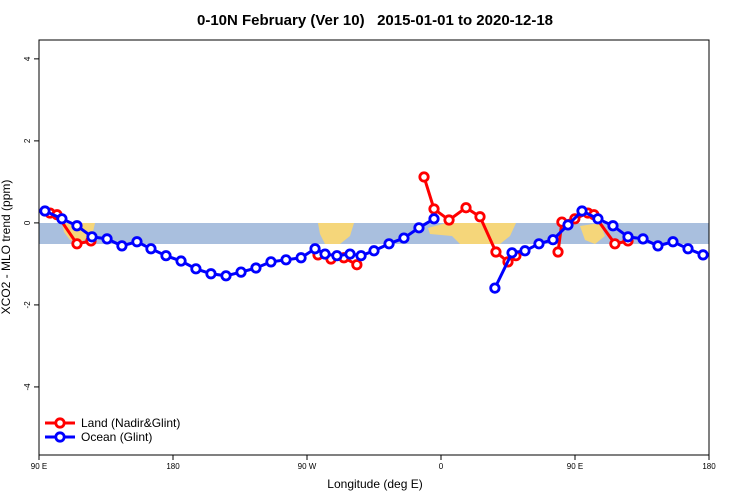 The height and width of the screenshot is (500, 750). Describe the element at coordinates (374, 484) in the screenshot. I see `x-axis-label: Longitude (deg E)` at that location.